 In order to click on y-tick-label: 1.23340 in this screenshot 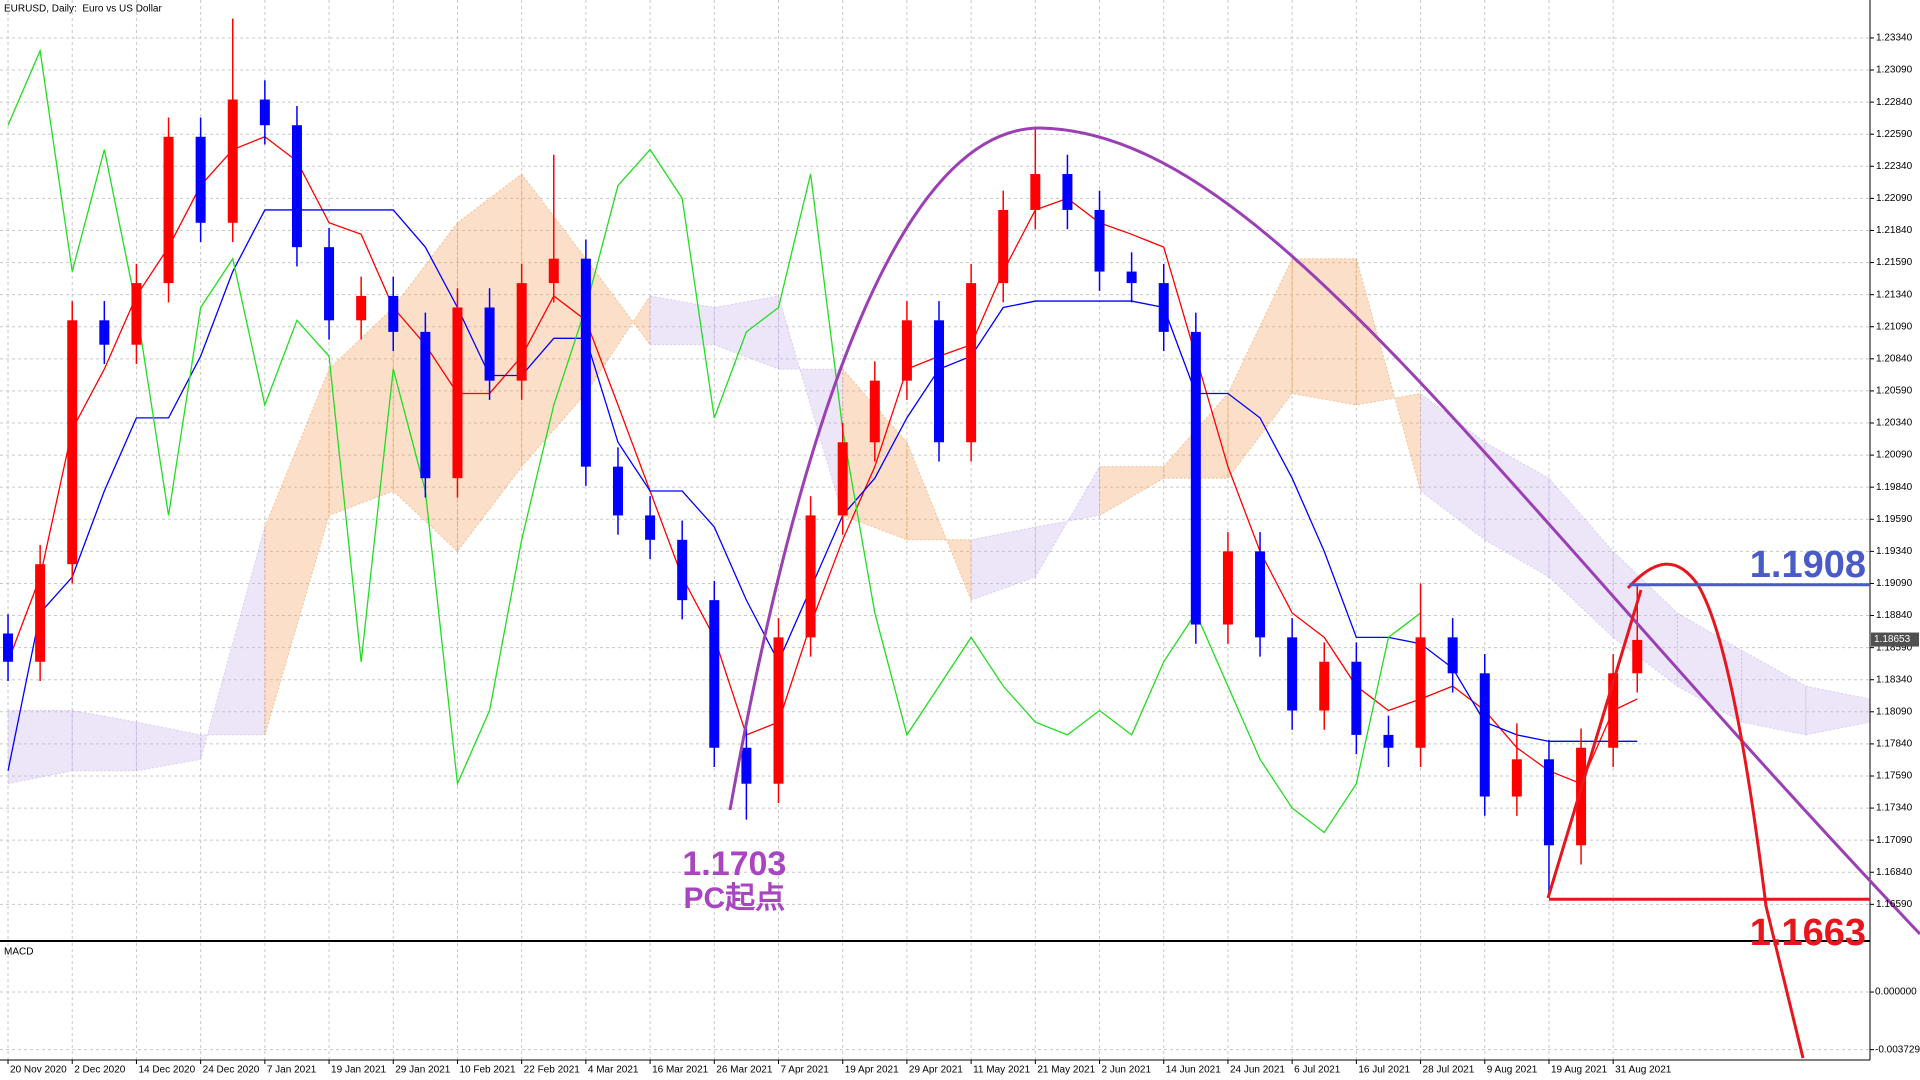, I will do `click(1894, 38)`.